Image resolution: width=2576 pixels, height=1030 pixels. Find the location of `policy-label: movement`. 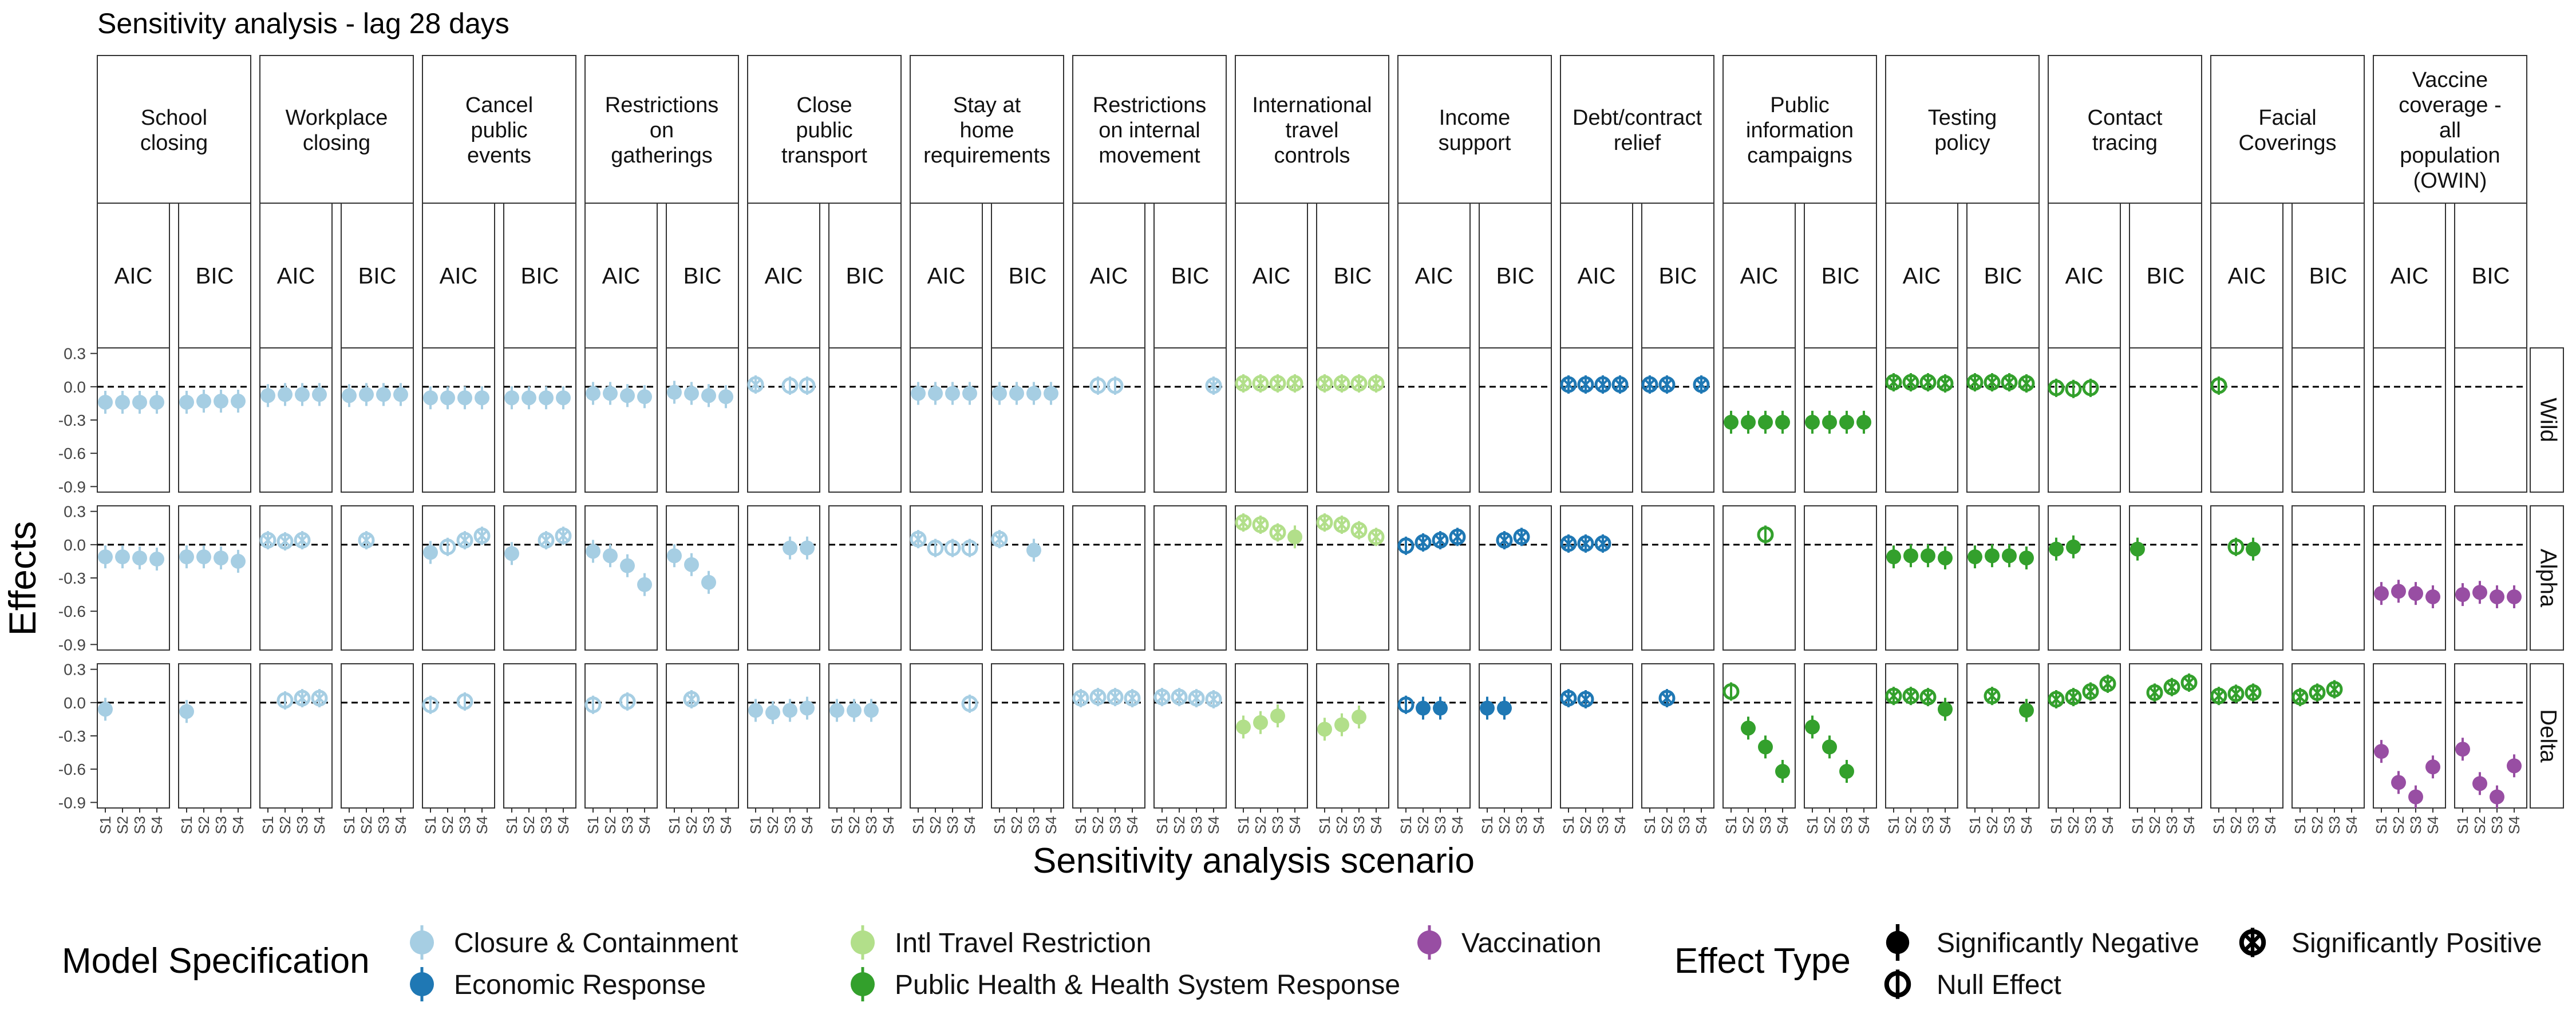

policy-label: movement is located at coordinates (1149, 156).